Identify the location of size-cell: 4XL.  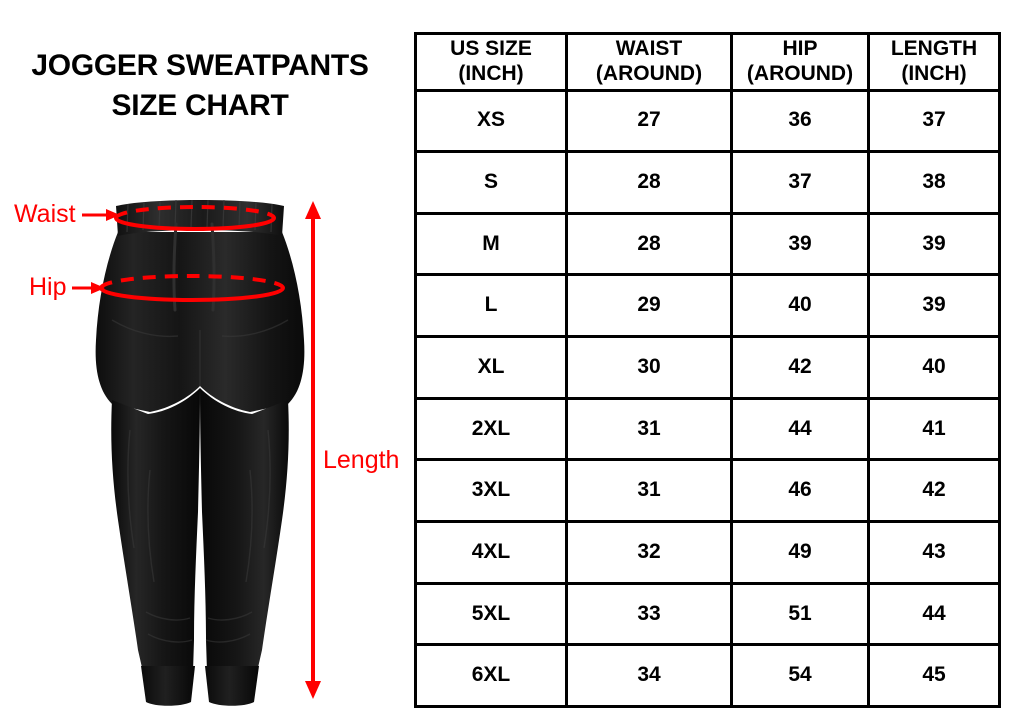
(491, 552).